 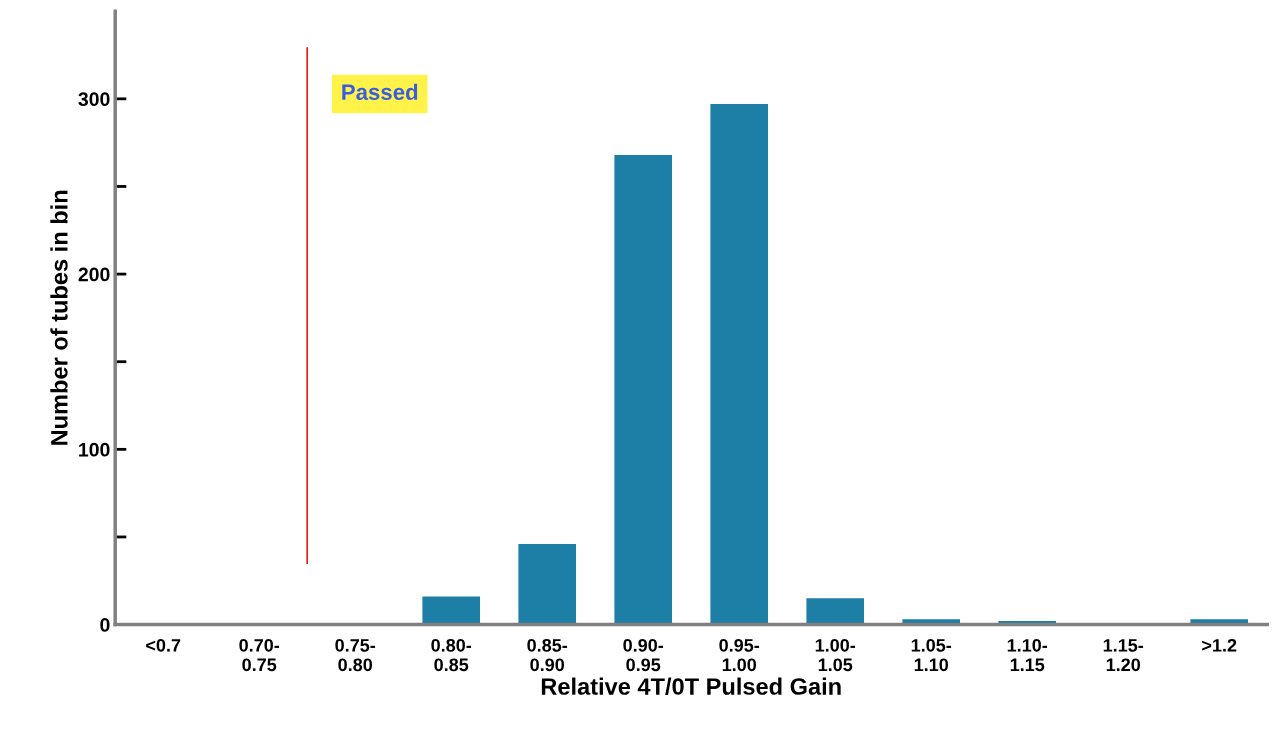 I want to click on y-tick-label: 100, so click(x=94, y=449).